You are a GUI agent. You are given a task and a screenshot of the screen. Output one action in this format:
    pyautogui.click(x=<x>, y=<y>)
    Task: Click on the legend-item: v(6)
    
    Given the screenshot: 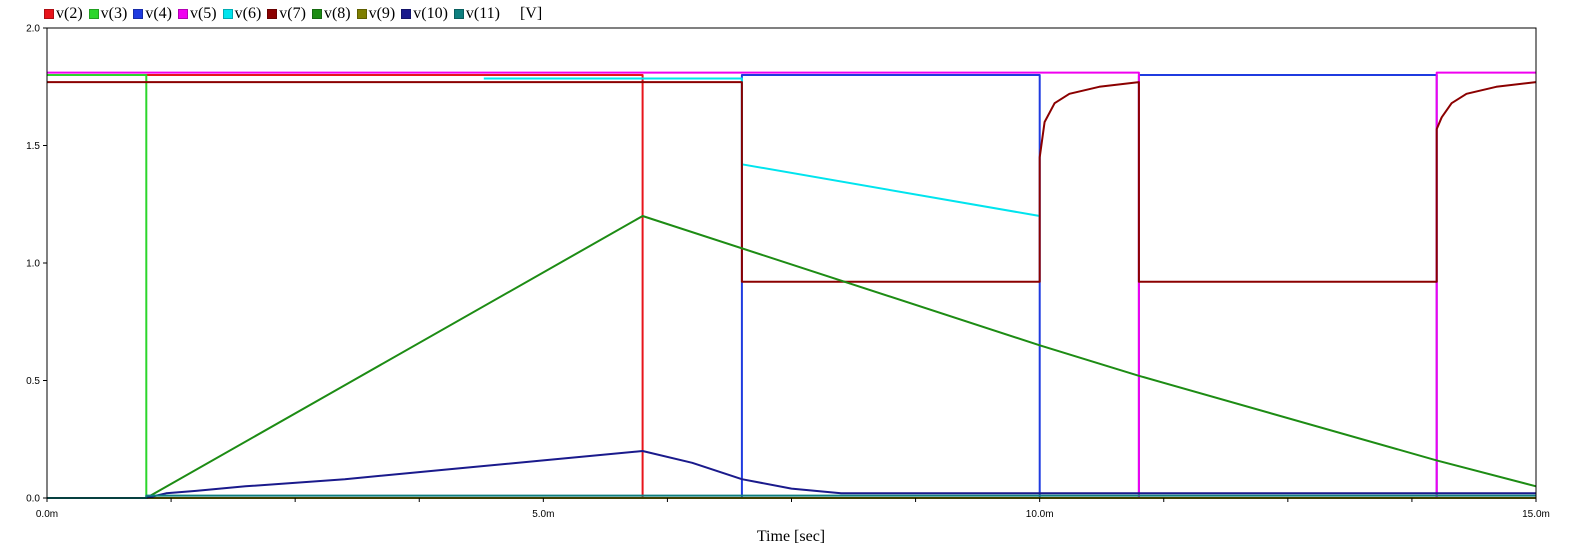 What is the action you would take?
    pyautogui.click(x=242, y=14)
    